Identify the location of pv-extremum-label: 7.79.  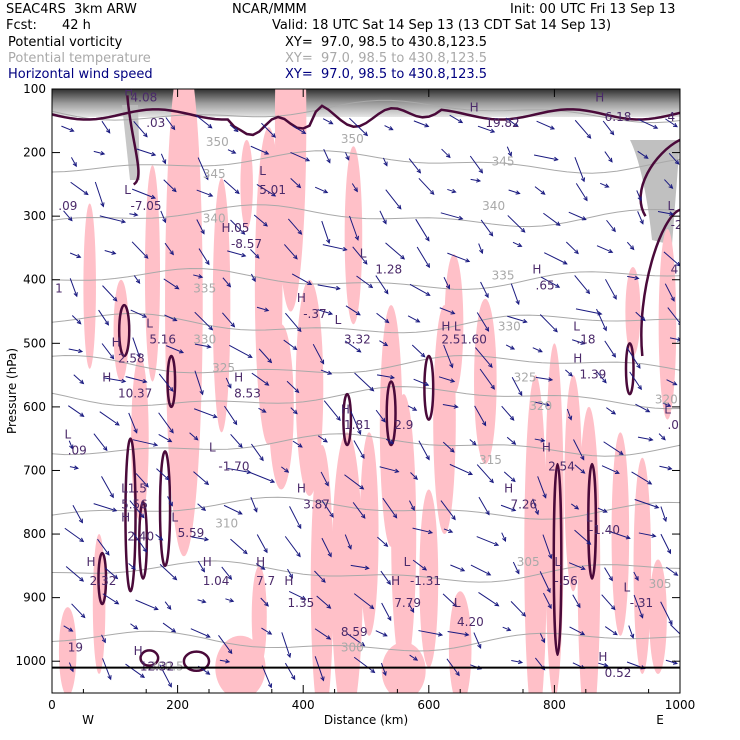
(407, 603).